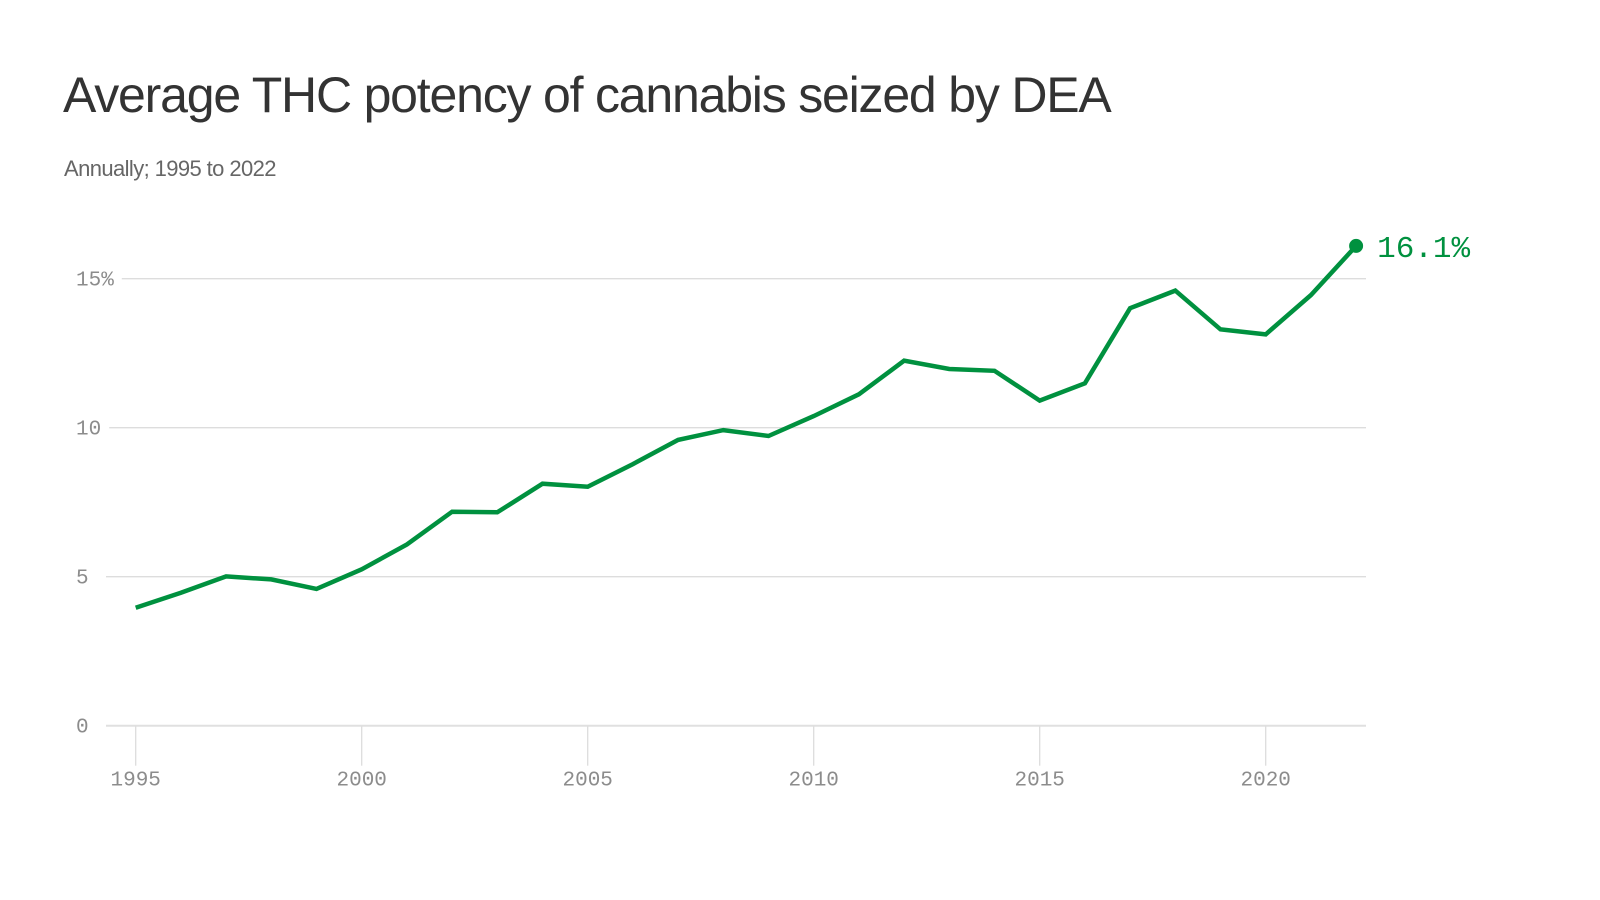 This screenshot has height=900, width=1600. Describe the element at coordinates (95, 281) in the screenshot. I see `y-tick-label: 15%` at that location.